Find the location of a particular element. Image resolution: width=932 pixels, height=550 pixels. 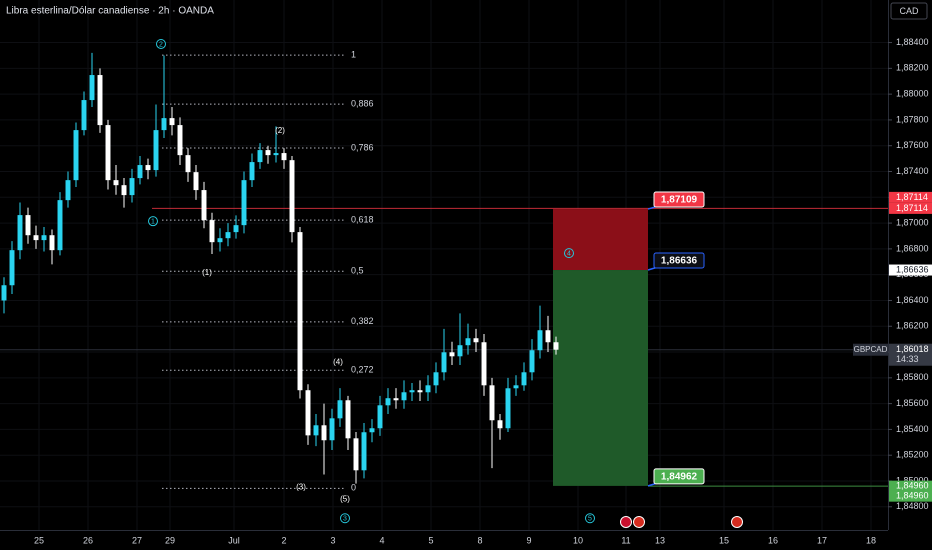

countdown: 14:33 is located at coordinates (907, 359).